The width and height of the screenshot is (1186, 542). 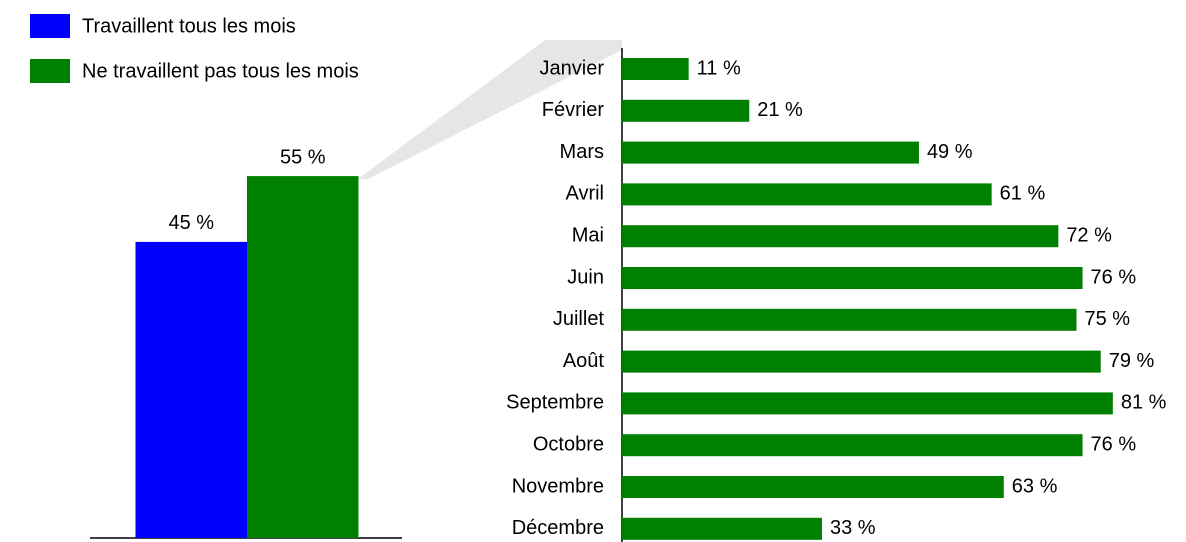 What do you see at coordinates (189, 26) in the screenshot?
I see `legend-label: Travaillent tous les mois` at bounding box center [189, 26].